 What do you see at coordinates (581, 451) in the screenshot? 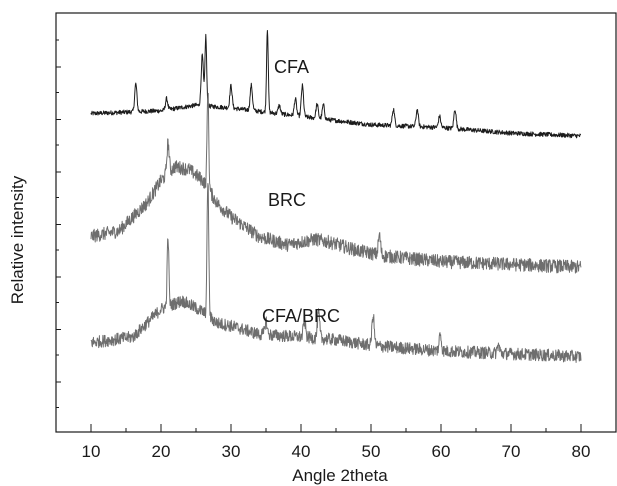
I see `x-tick-label: 80` at bounding box center [581, 451].